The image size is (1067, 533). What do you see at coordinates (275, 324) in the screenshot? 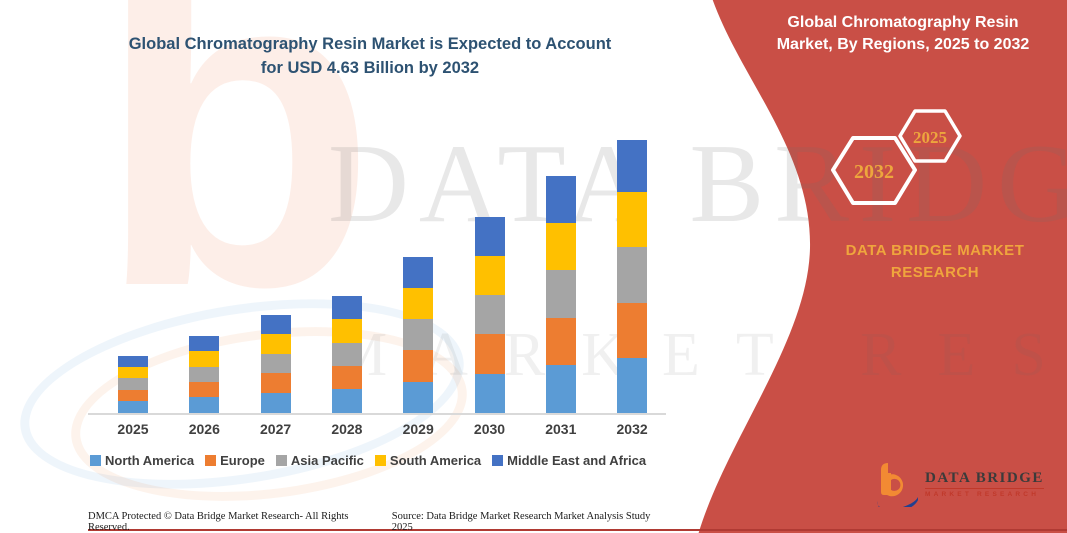
I see `bar-segment-2027-middle-east-and-africa` at bounding box center [275, 324].